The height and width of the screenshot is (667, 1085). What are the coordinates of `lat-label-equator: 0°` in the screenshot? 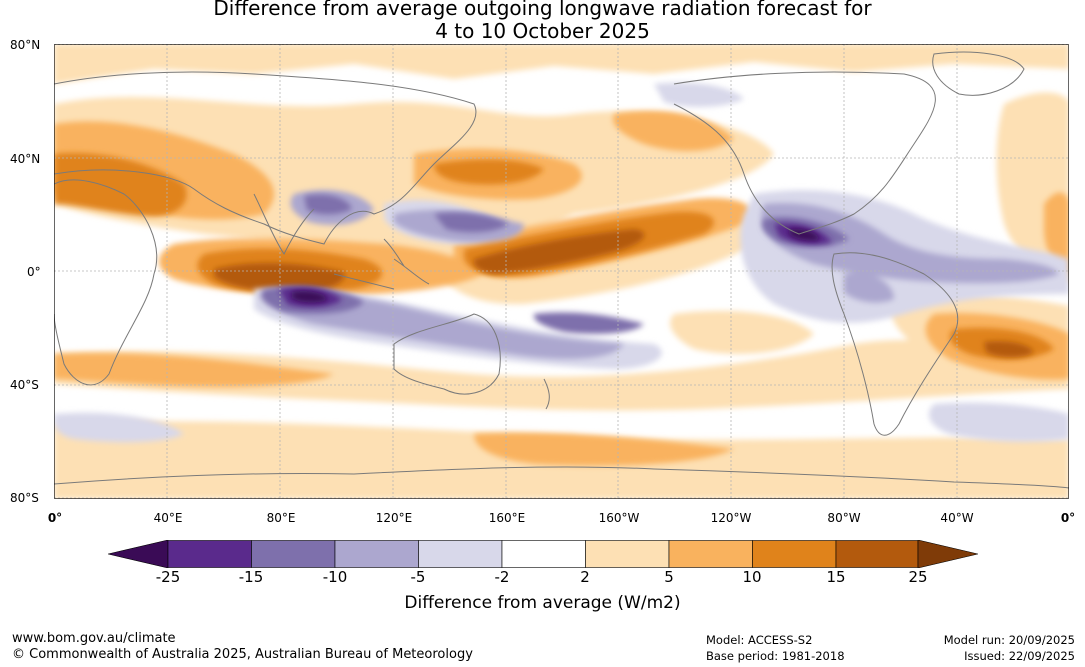 It's located at (34, 272).